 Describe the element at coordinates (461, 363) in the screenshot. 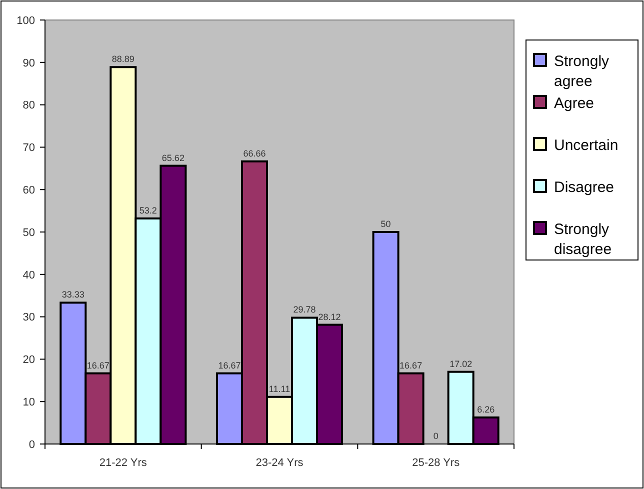

I see `data-label: 17.02` at that location.